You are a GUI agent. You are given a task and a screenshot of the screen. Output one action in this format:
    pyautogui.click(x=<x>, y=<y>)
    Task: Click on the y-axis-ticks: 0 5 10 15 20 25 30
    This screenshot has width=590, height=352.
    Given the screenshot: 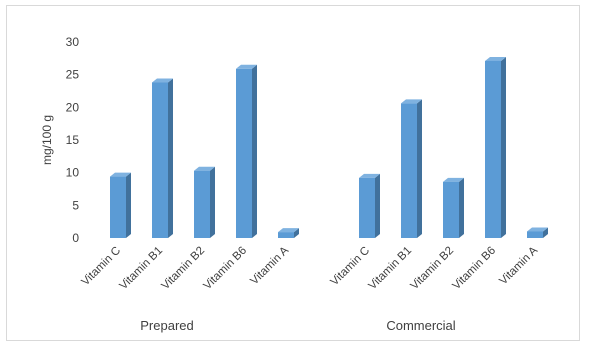 What is the action you would take?
    pyautogui.click(x=73, y=140)
    